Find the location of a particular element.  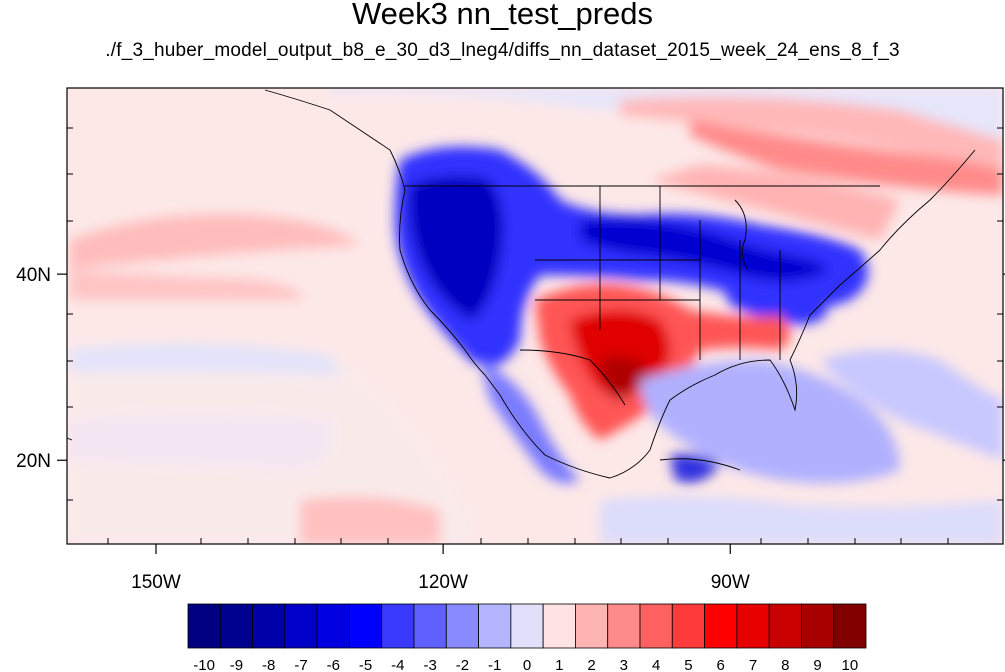

lon-tick-label: 150W is located at coordinates (156, 582).